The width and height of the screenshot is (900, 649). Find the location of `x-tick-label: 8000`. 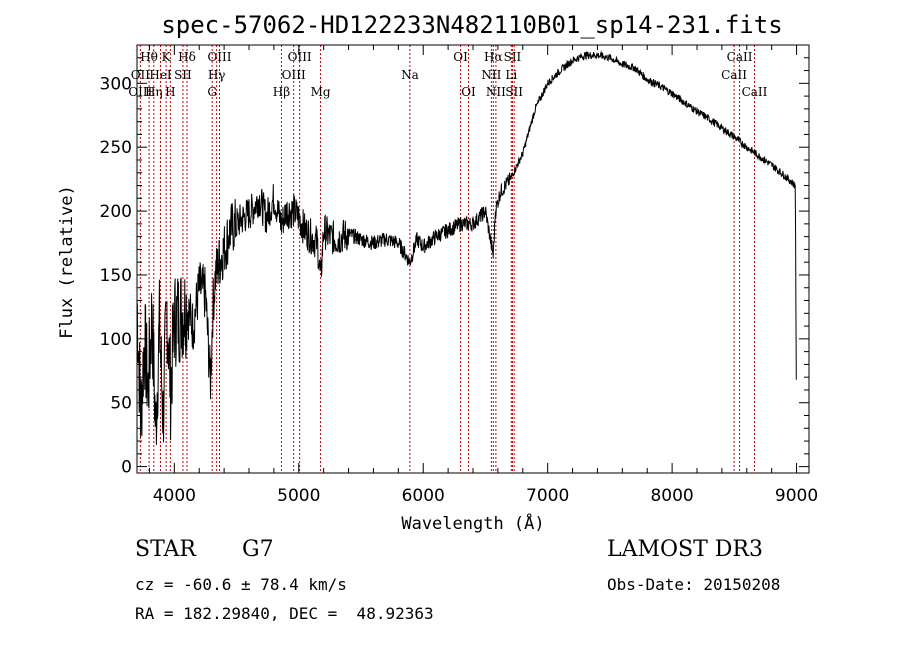

x-tick-label: 8000 is located at coordinates (671, 496).